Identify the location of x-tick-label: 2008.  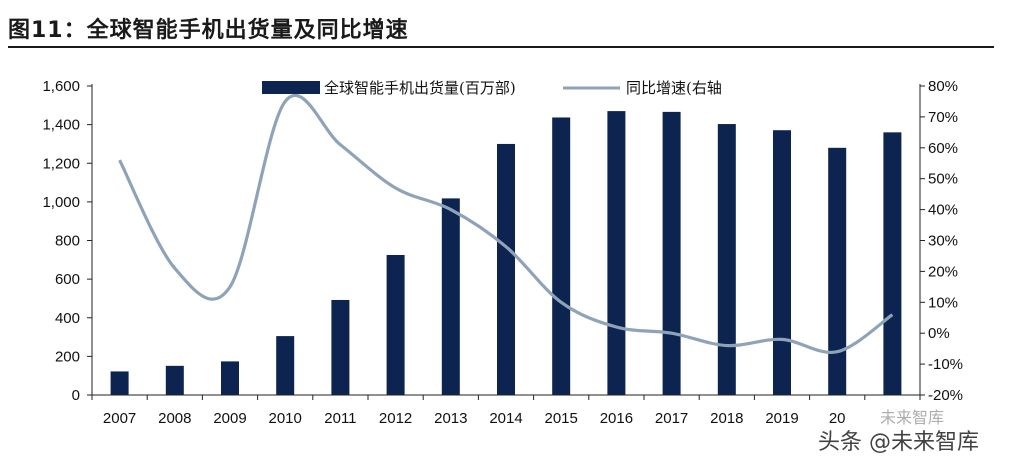
(174, 418).